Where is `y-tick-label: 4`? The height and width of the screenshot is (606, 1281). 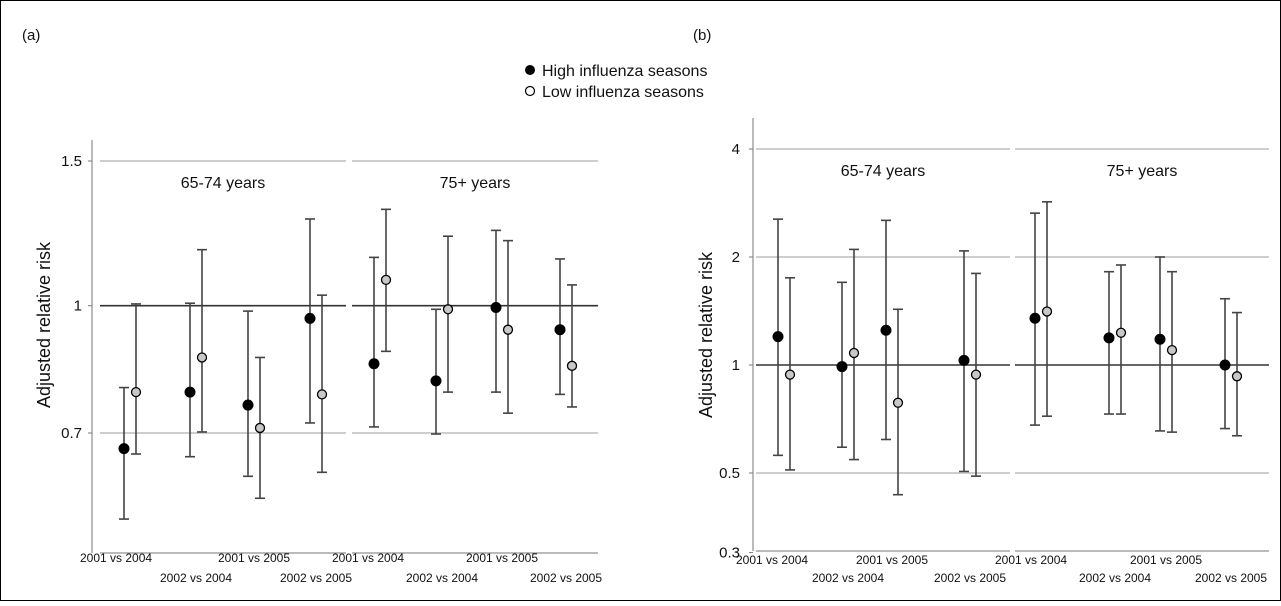
y-tick-label: 4 is located at coordinates (736, 149).